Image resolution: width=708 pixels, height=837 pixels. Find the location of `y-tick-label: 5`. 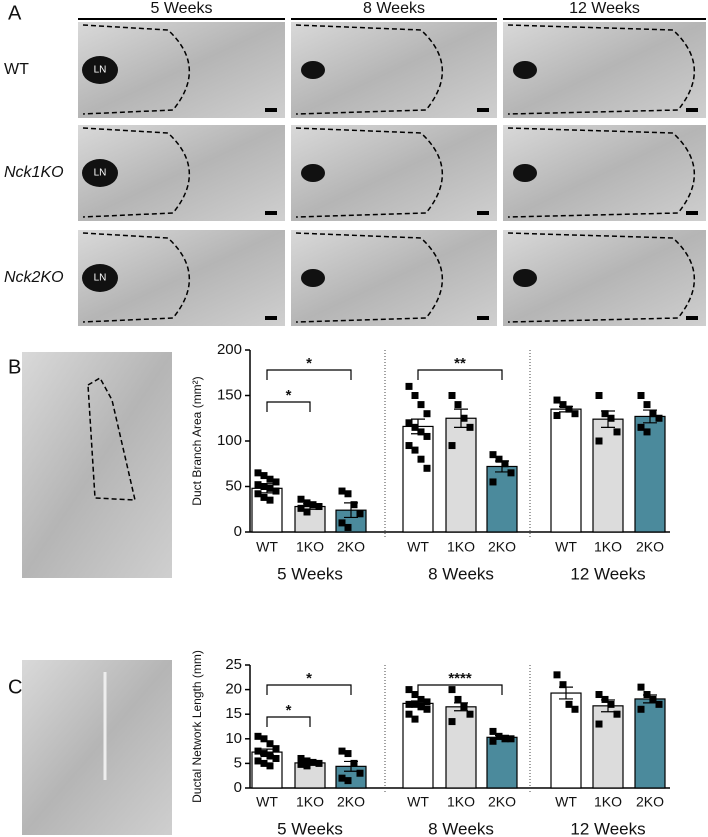

y-tick-label: 5 is located at coordinates (238, 762).